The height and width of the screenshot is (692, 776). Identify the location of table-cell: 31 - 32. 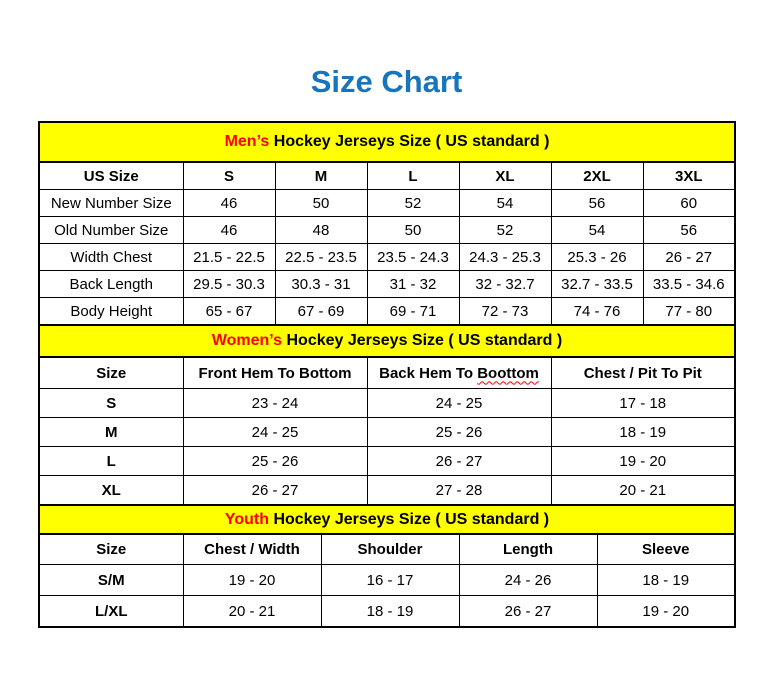
(413, 284).